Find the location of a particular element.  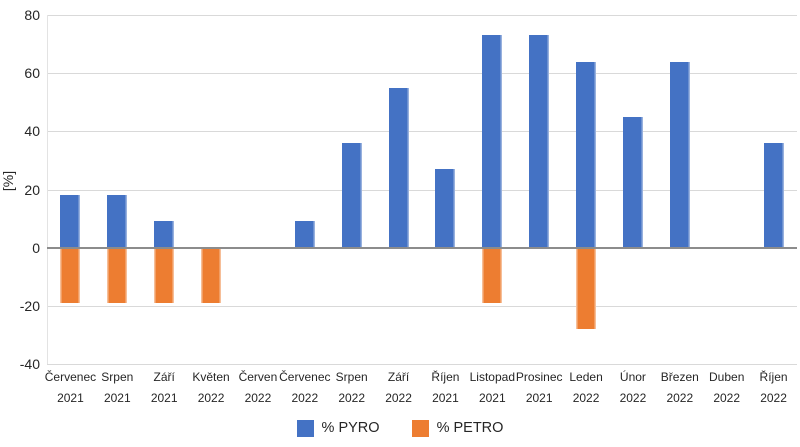

x-tick-label: Prosinec 2021 is located at coordinates (539, 389).